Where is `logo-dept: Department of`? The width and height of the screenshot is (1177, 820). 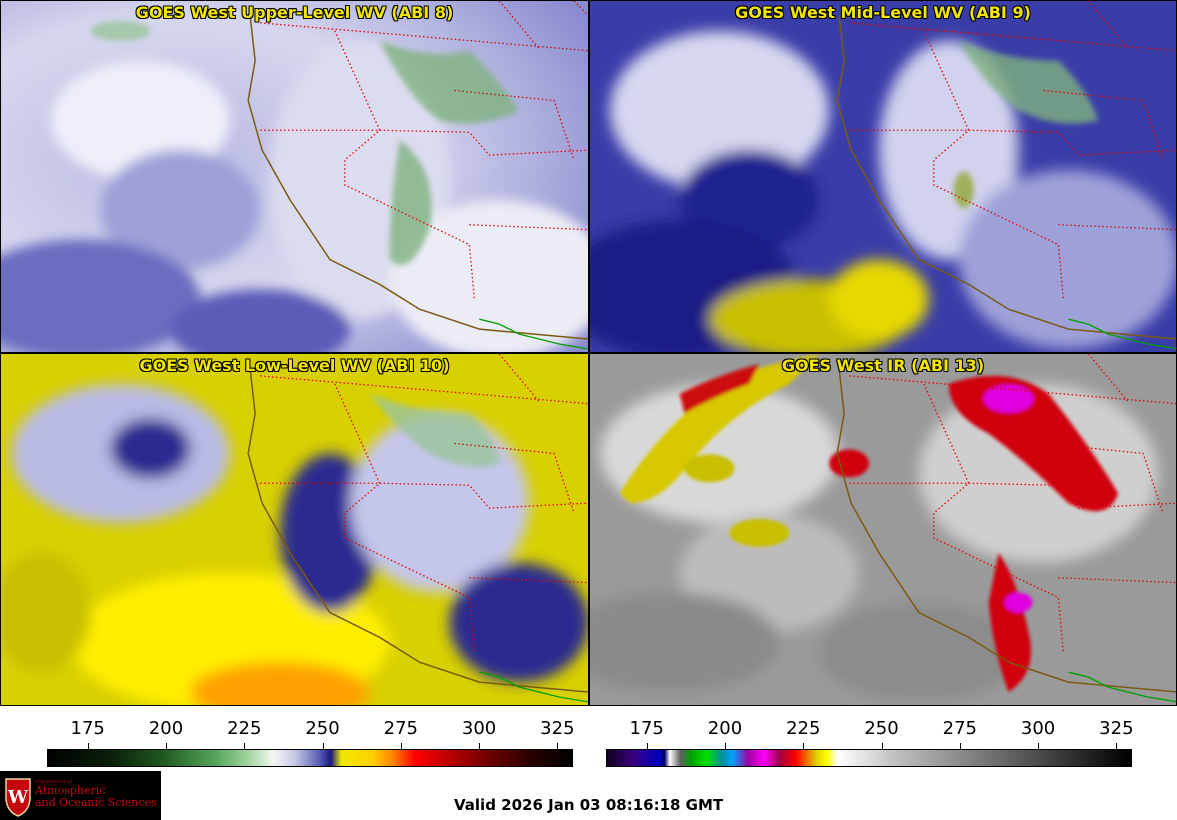
logo-dept: Department of is located at coordinates (53, 782).